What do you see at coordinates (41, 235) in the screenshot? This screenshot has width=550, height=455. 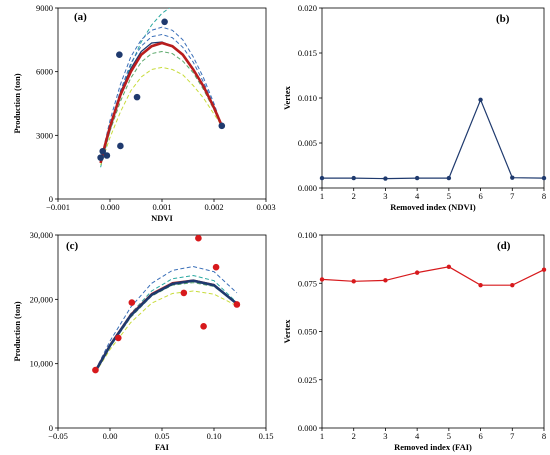 I see `y-tick-label: 30,000` at bounding box center [41, 235].